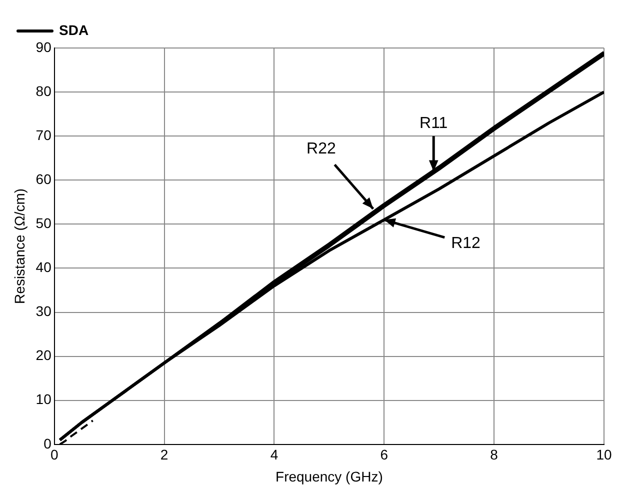  Describe the element at coordinates (44, 223) in the screenshot. I see `y-tick-label: 50` at that location.